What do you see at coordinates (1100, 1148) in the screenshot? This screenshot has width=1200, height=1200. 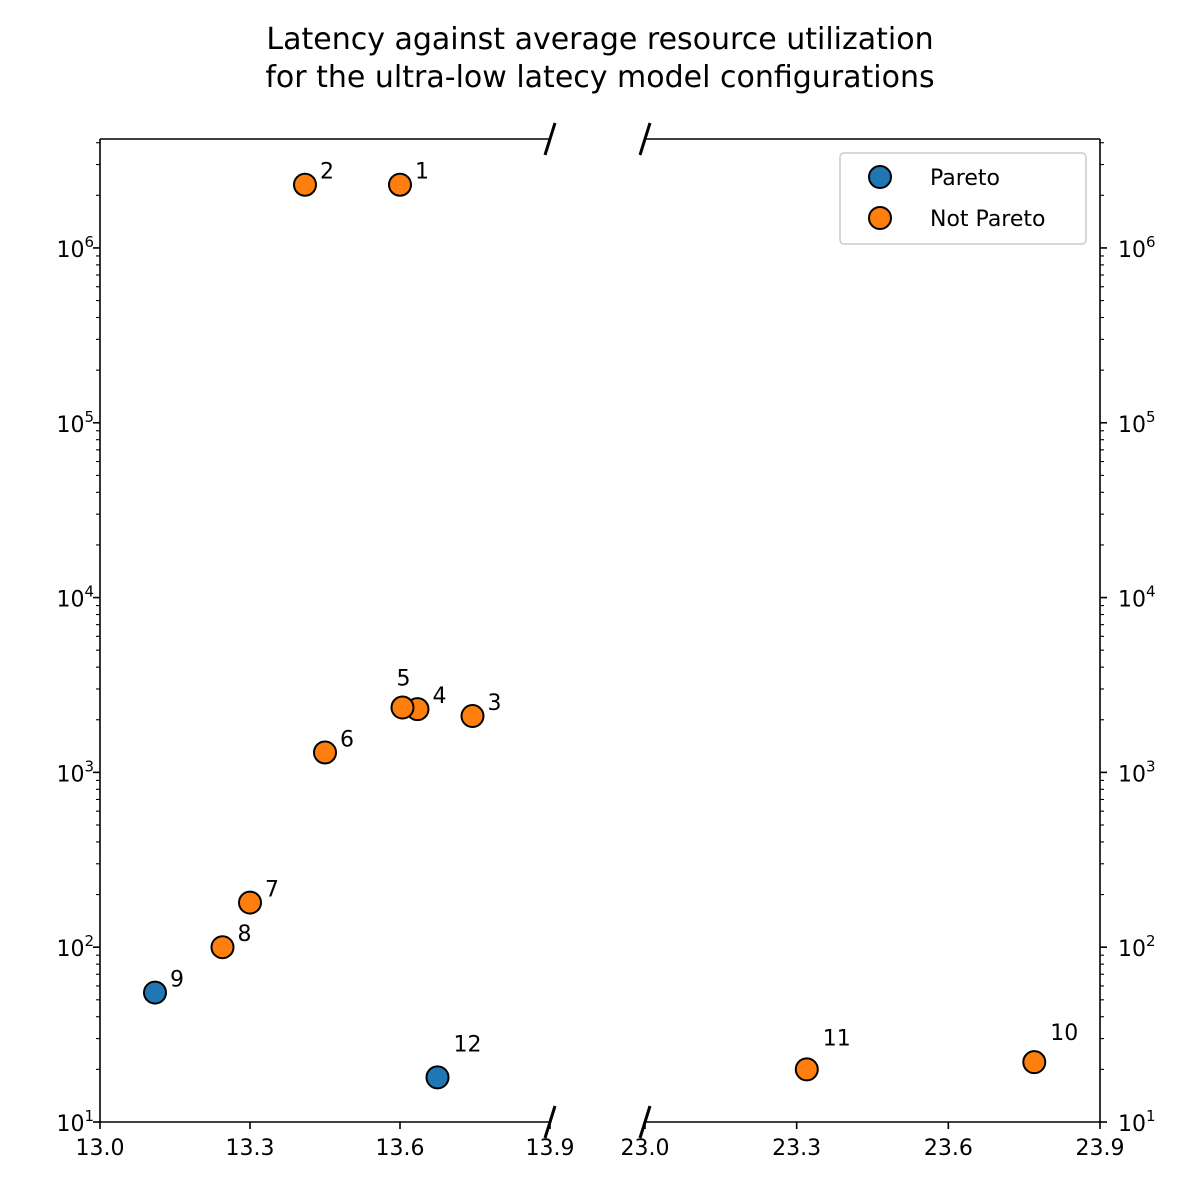 I see `x-tick-label: 23.9` at bounding box center [1100, 1148].